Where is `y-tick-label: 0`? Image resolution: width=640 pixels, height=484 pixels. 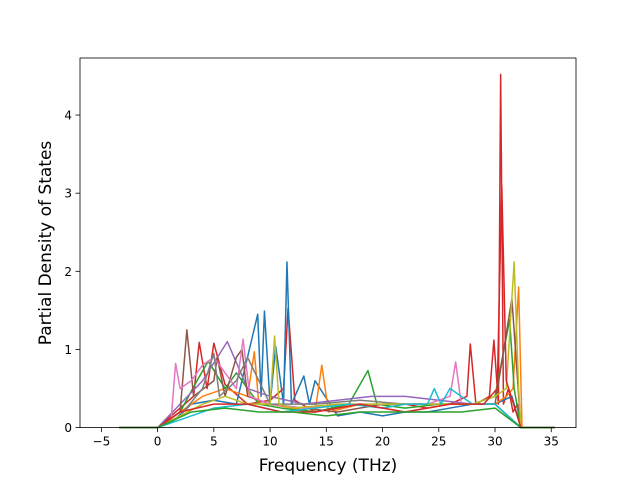 y-tick-label: 0 is located at coordinates (68, 428).